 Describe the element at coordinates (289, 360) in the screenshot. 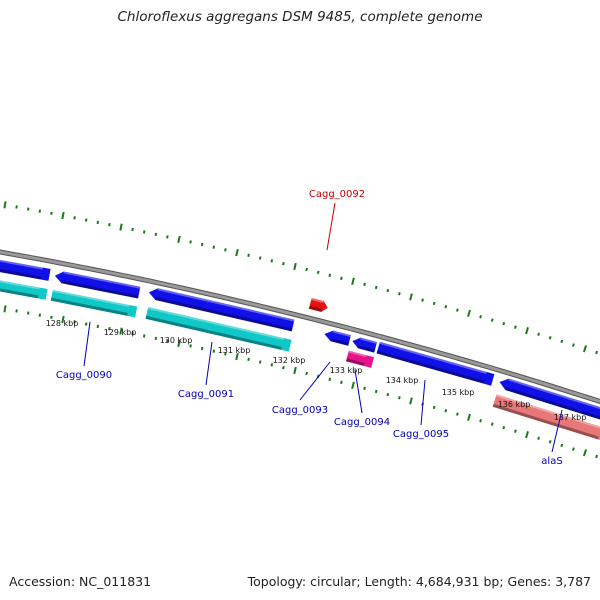

I see `kbp-label: 132 kbp` at that location.